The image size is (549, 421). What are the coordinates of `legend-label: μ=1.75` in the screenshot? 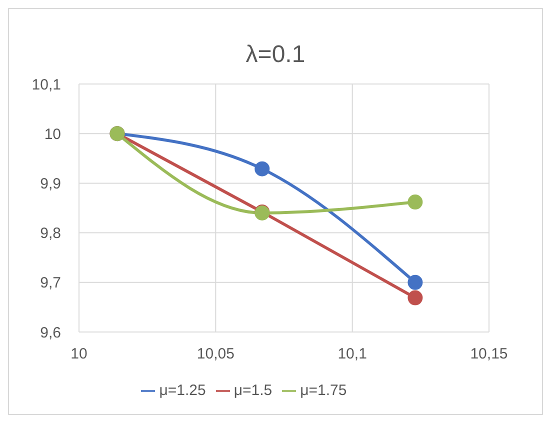 It's located at (323, 390).